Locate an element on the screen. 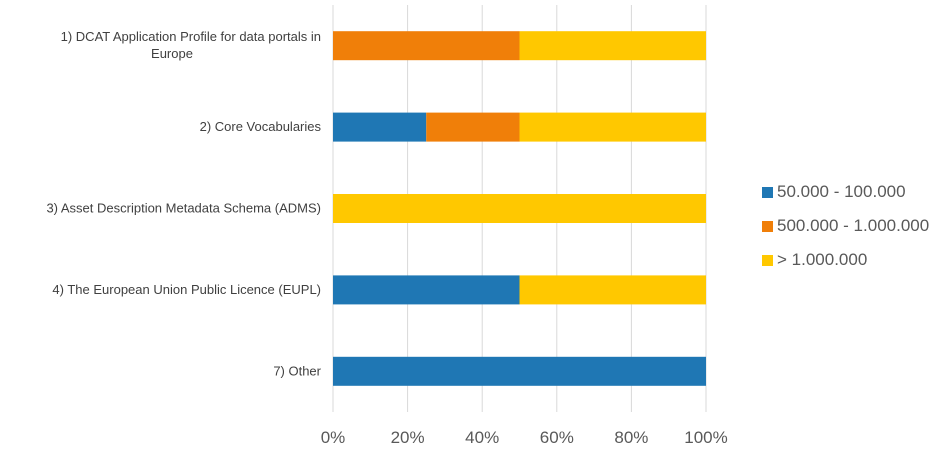 The width and height of the screenshot is (951, 452). legend-item-series-2: 500.000 - 1.000.000 is located at coordinates (845, 226).